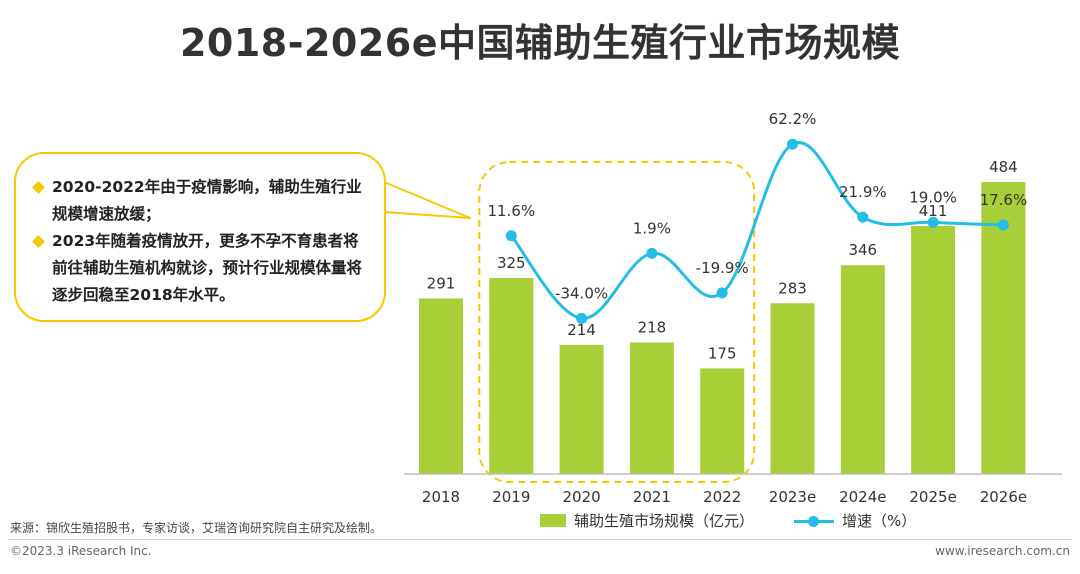 This screenshot has height=574, width=1080. What do you see at coordinates (581, 293) in the screenshot?
I see `growth-rate-label: -34.0%` at bounding box center [581, 293].